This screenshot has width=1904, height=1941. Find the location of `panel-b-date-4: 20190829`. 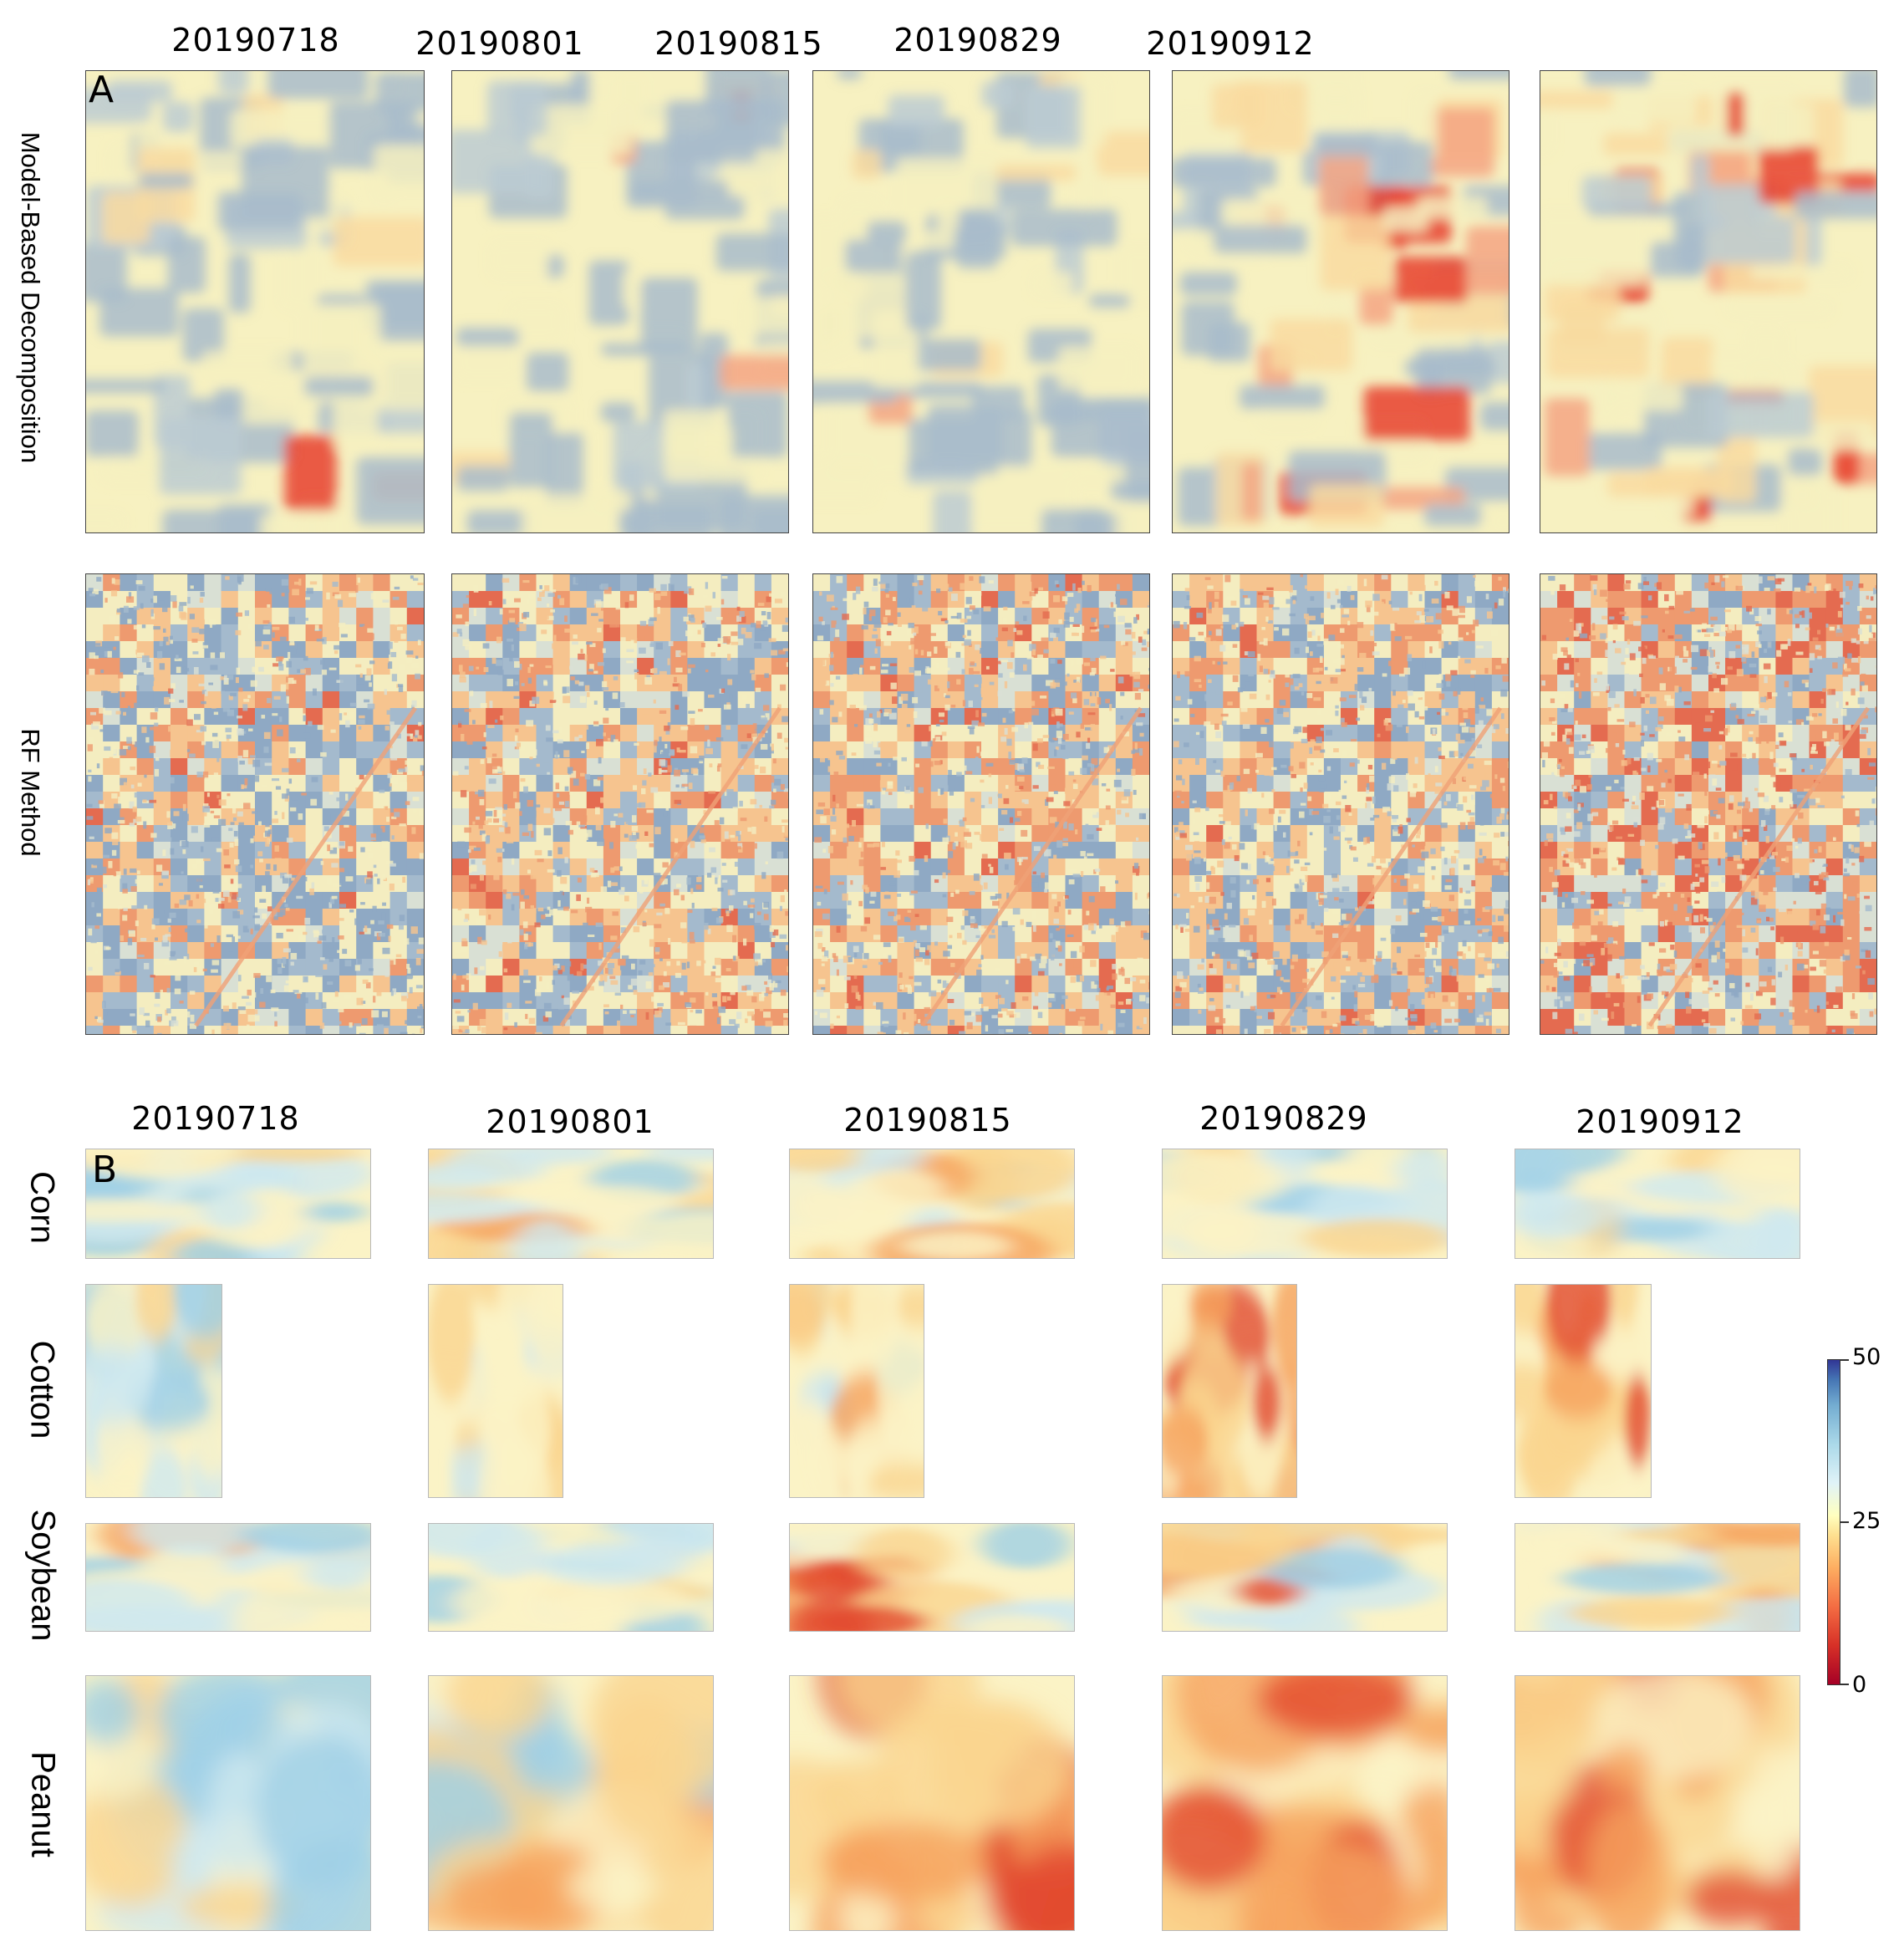

panel-b-date-4: 20190829 is located at coordinates (1283, 1118).